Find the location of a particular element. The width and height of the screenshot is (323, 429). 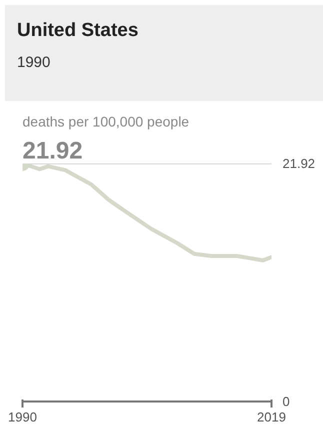

y-tick-label: 0 is located at coordinates (286, 401).